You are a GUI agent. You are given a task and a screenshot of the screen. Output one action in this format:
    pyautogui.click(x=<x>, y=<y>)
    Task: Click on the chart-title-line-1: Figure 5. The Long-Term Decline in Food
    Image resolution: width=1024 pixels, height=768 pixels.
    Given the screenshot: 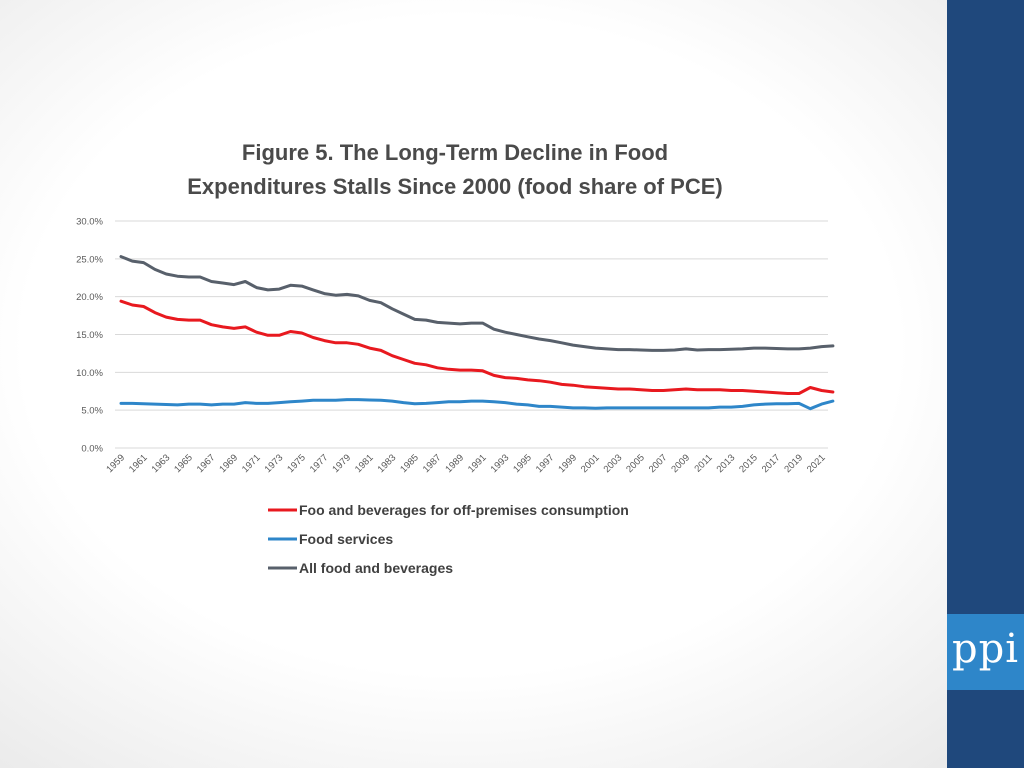 What is the action you would take?
    pyautogui.click(x=455, y=152)
    